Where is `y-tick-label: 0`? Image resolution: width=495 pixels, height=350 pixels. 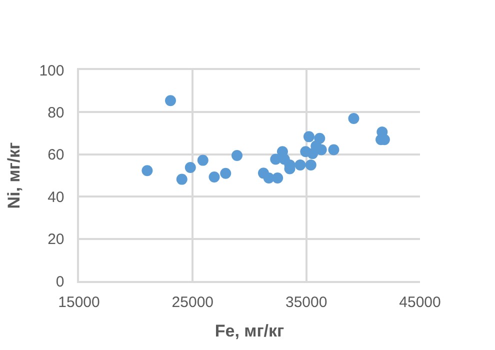 y-tick-label: 0 is located at coordinates (60, 281).